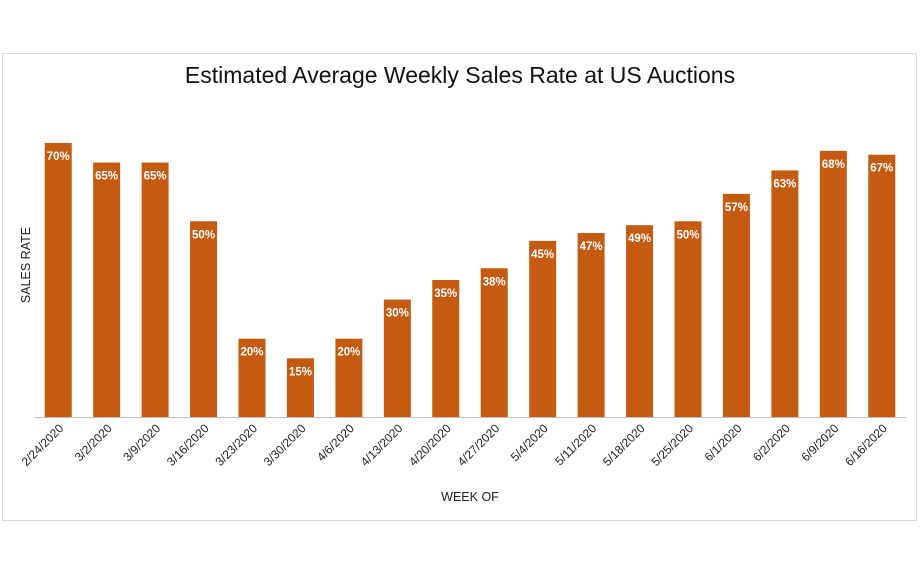  Describe the element at coordinates (93, 442) in the screenshot. I see `x-tick-label: 3/2/2020` at that location.